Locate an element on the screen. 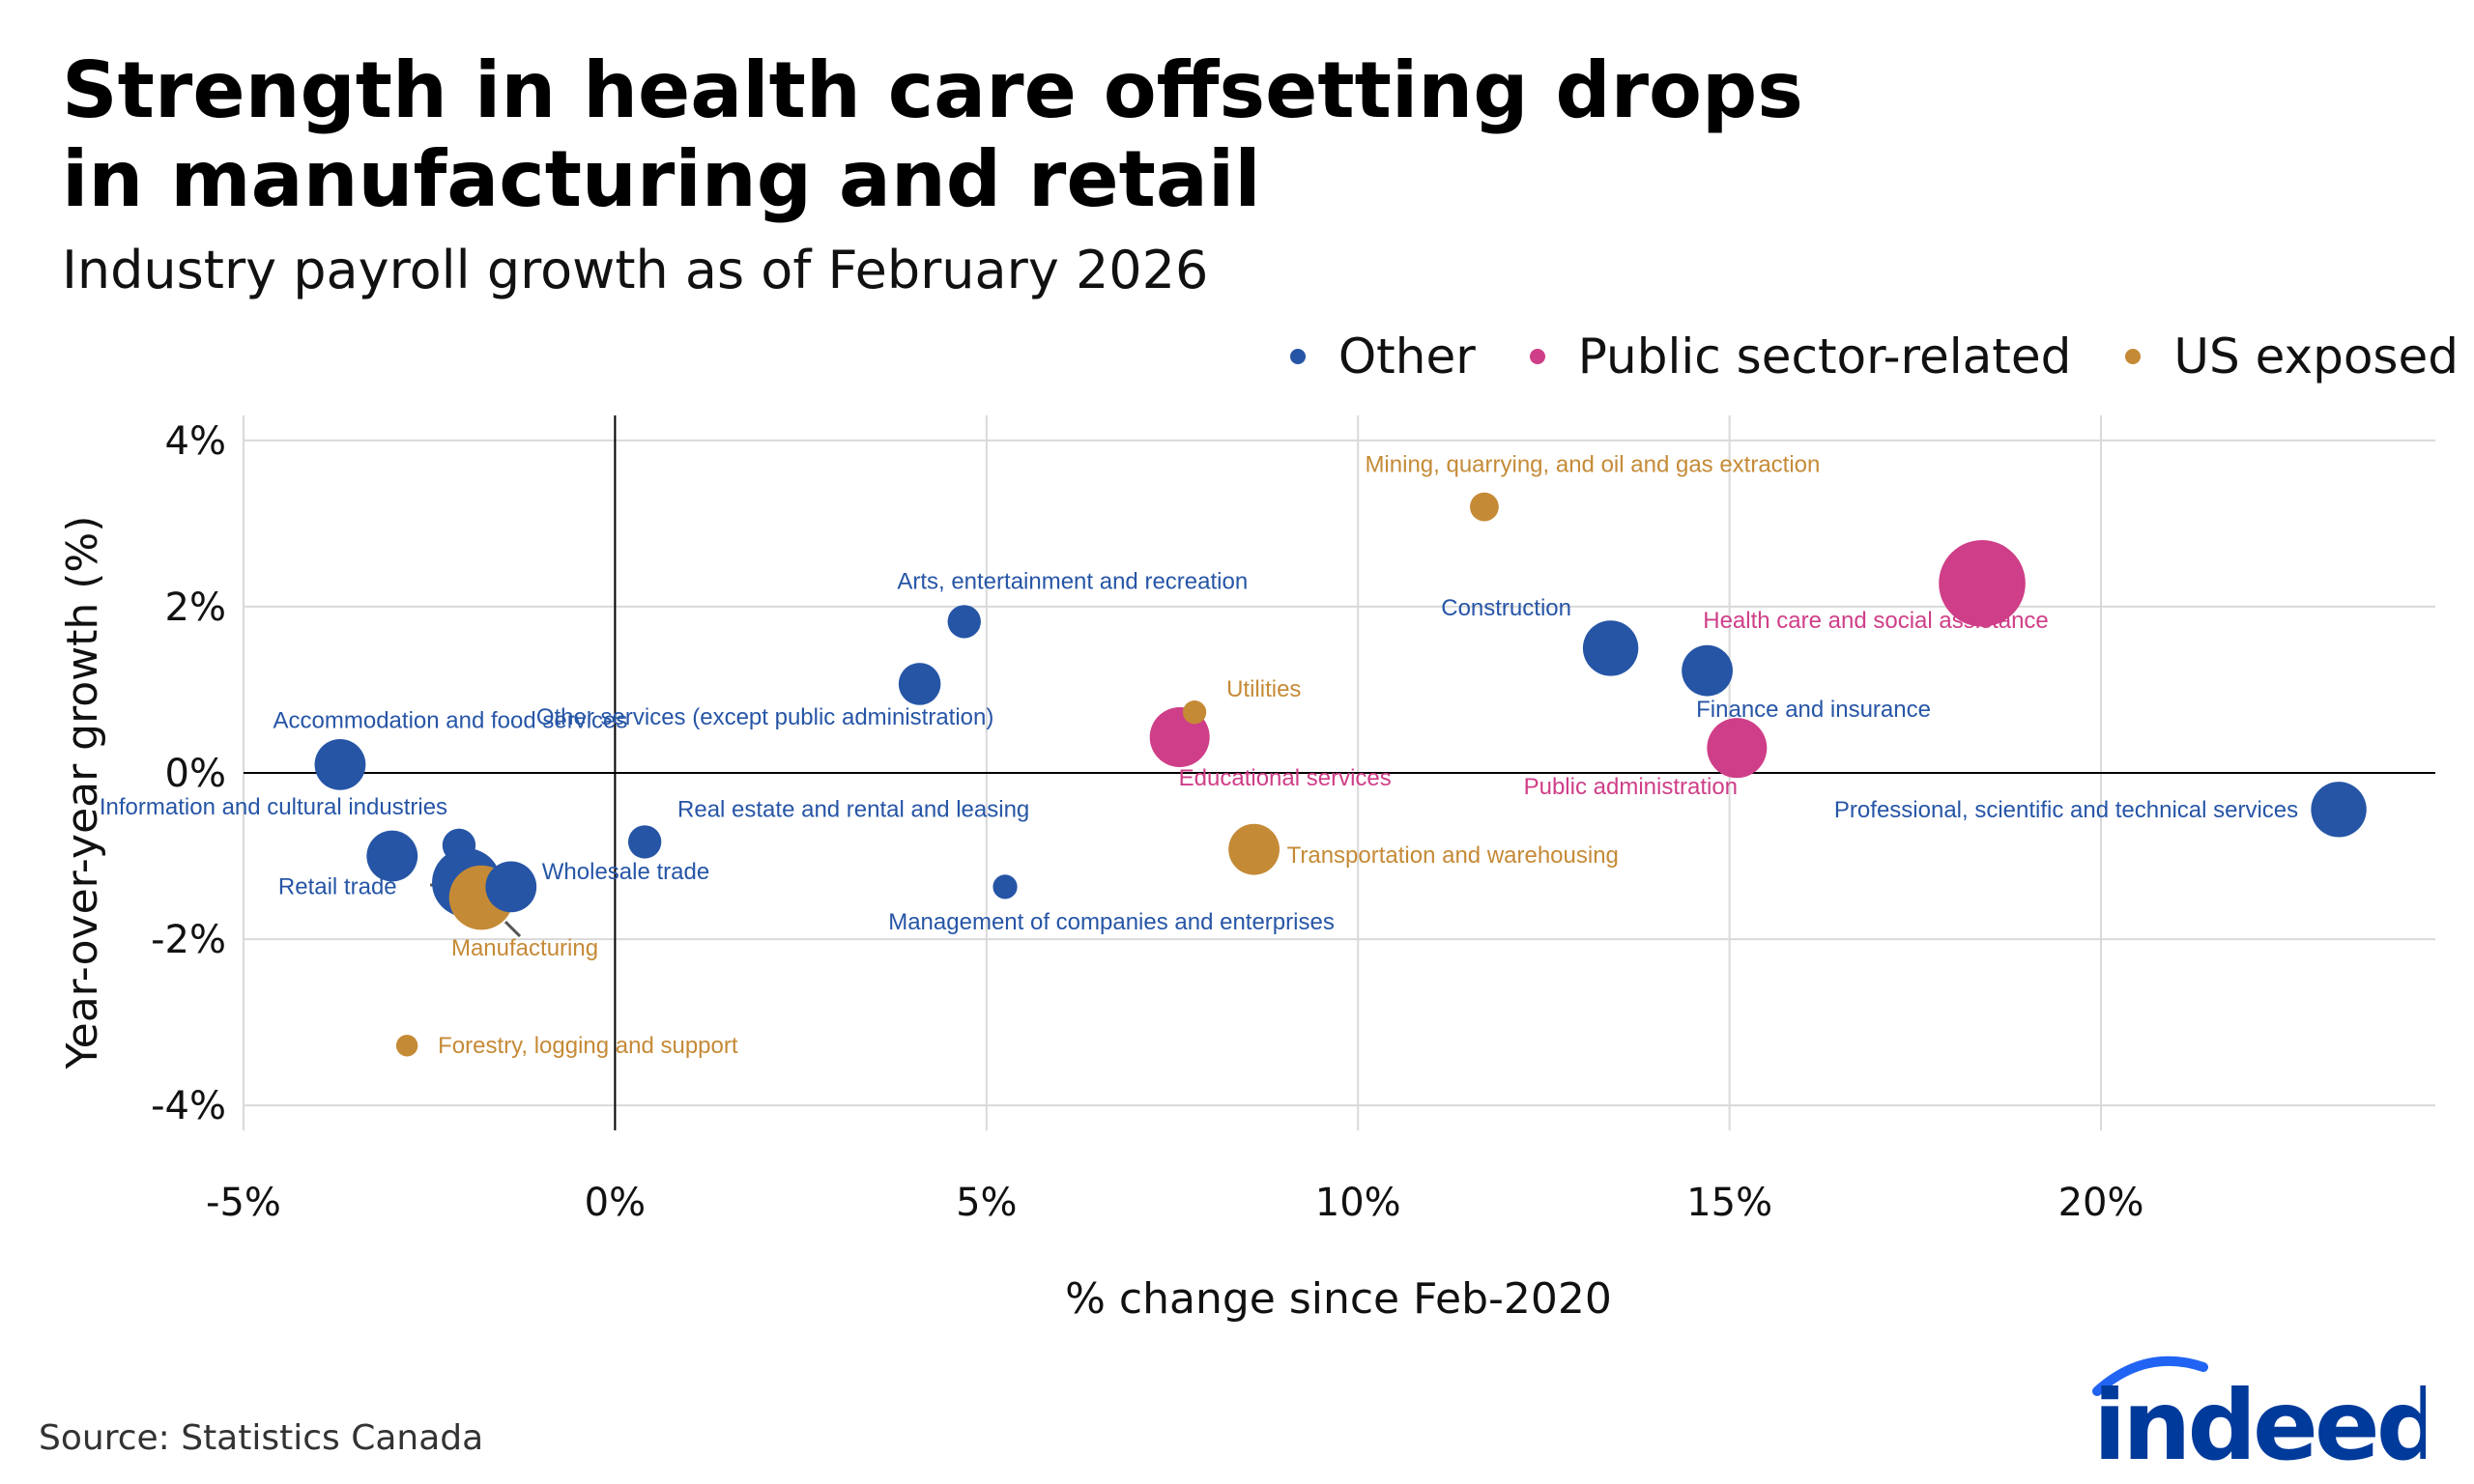  point-construction is located at coordinates (1610, 648).